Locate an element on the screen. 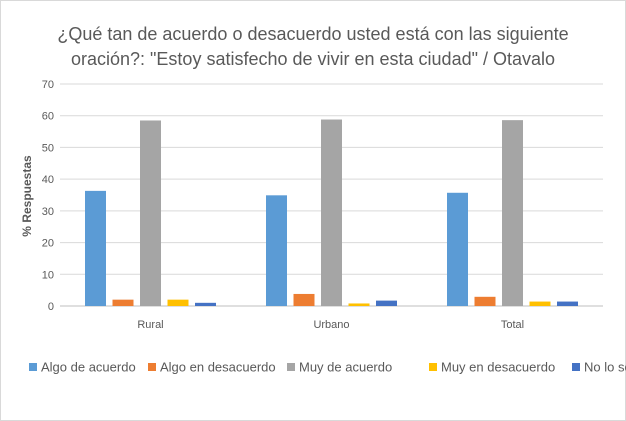  y-tick-label: 30 is located at coordinates (48, 212).